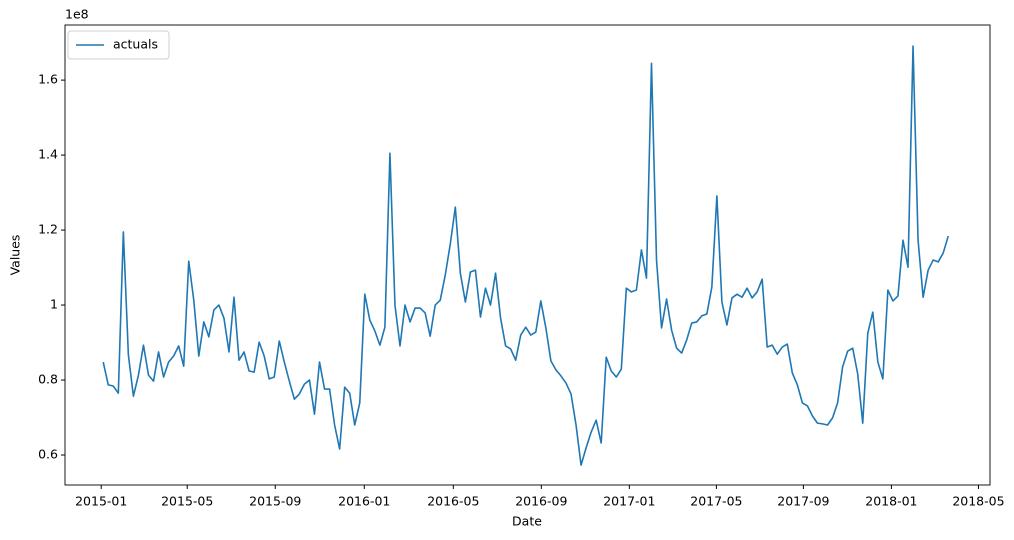 Image resolution: width=1014 pixels, height=540 pixels. Describe the element at coordinates (716, 501) in the screenshot. I see `x-tick-label: 2017-05` at that location.